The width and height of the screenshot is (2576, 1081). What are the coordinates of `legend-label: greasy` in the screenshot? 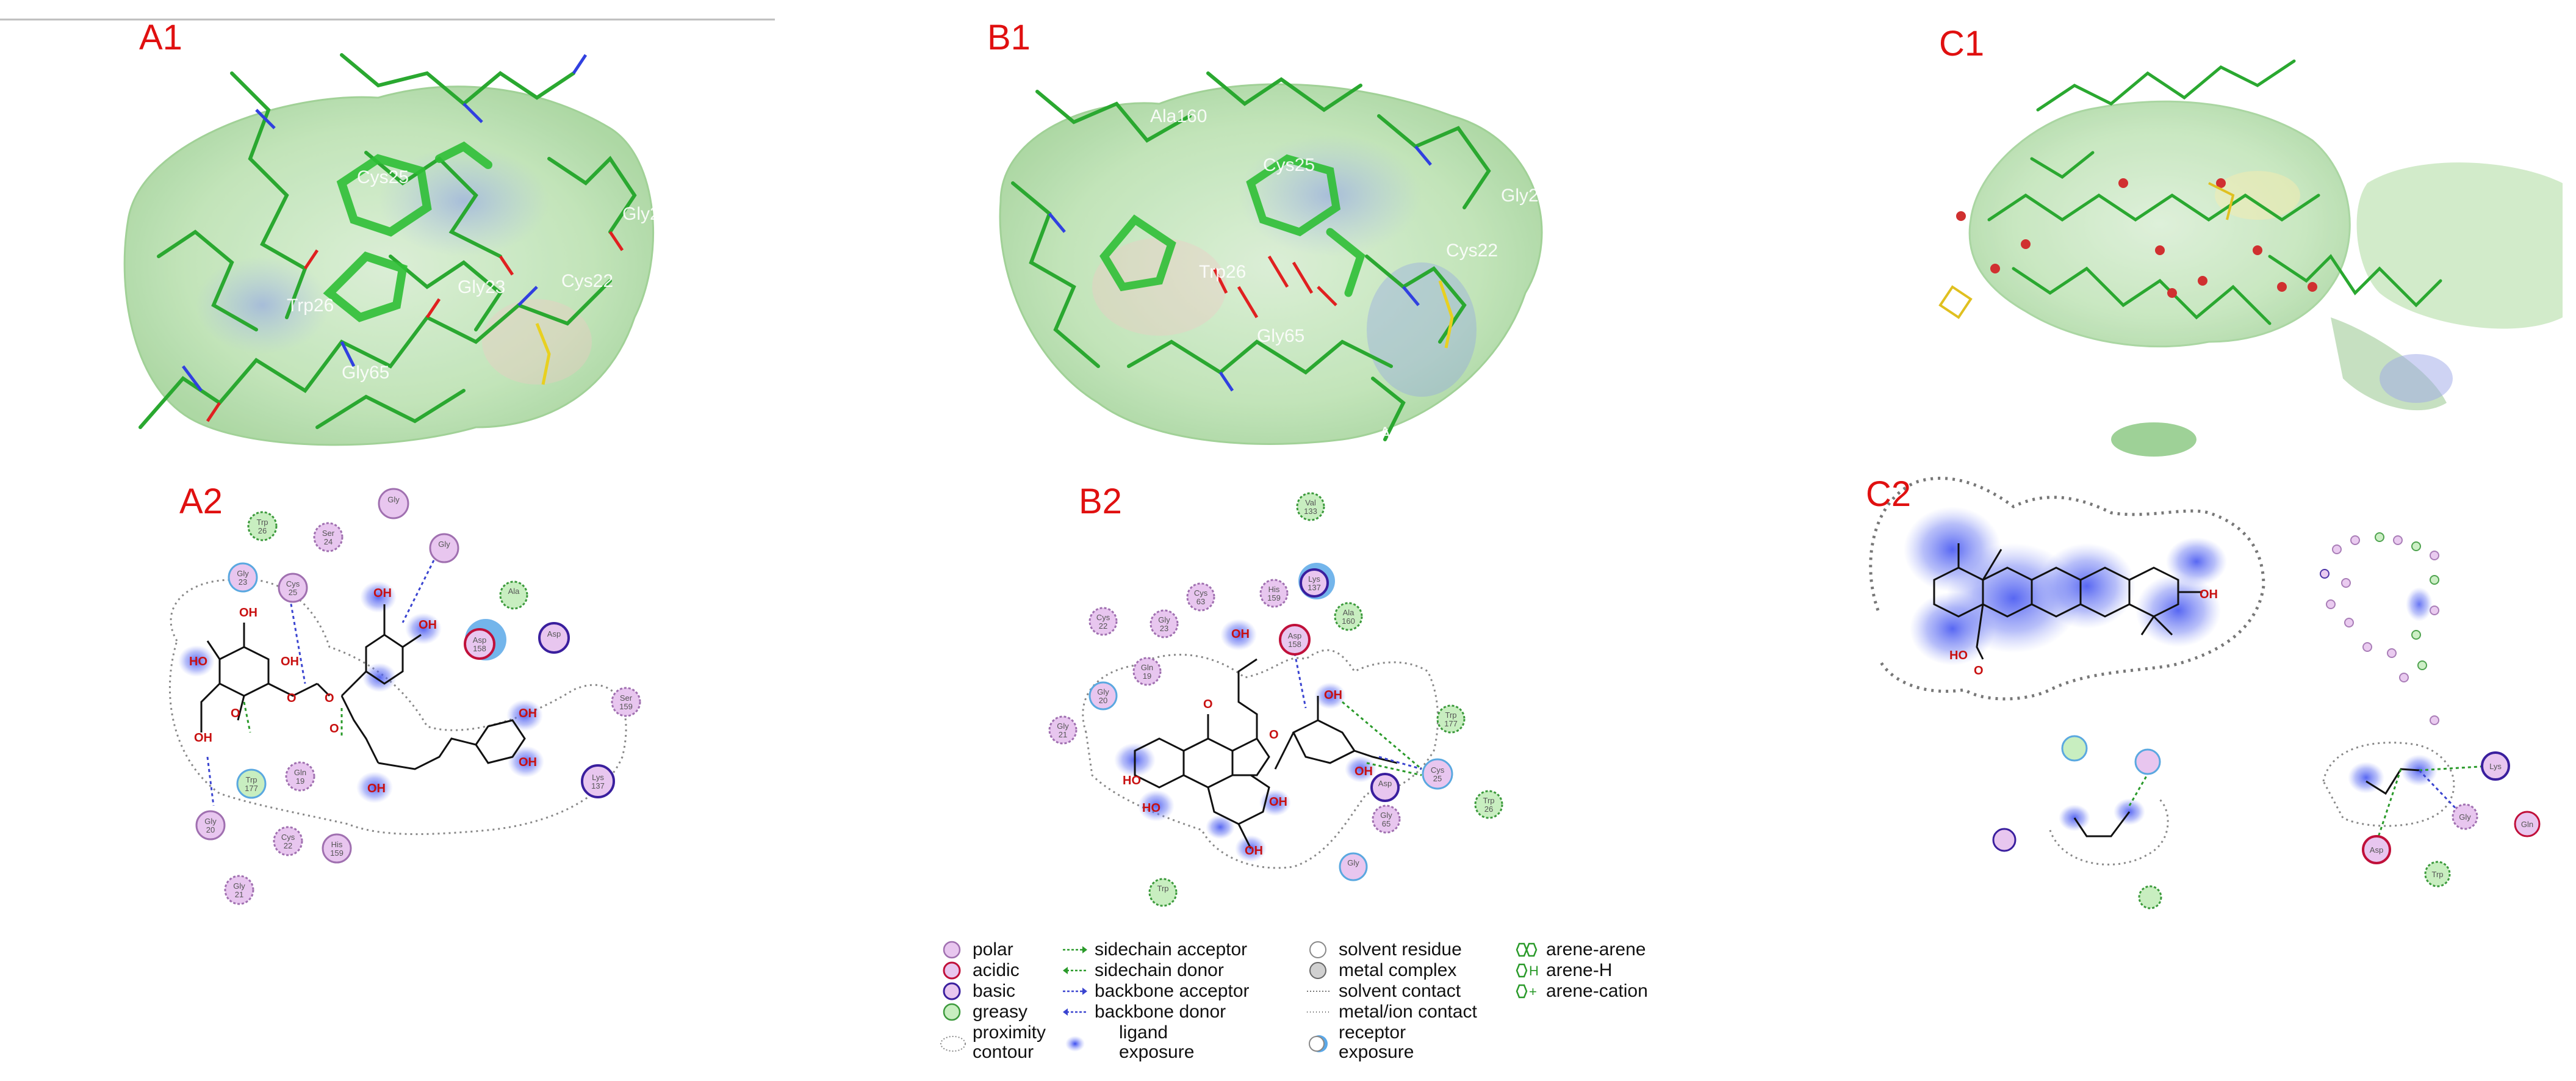 It's located at (1000, 1012).